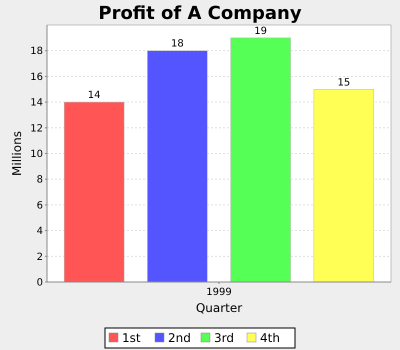 This screenshot has height=350, width=400. Describe the element at coordinates (219, 308) in the screenshot. I see `x-axis-title: Quarter` at that location.